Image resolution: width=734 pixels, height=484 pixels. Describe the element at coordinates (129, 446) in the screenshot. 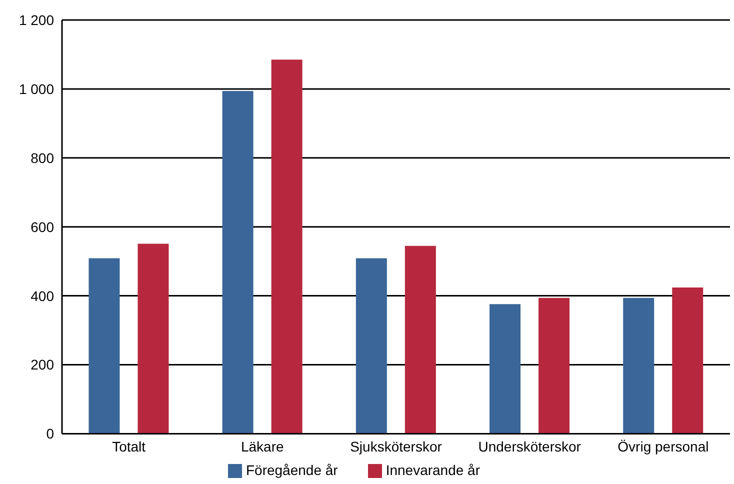

I see `x-tick-label: Totalt` at that location.